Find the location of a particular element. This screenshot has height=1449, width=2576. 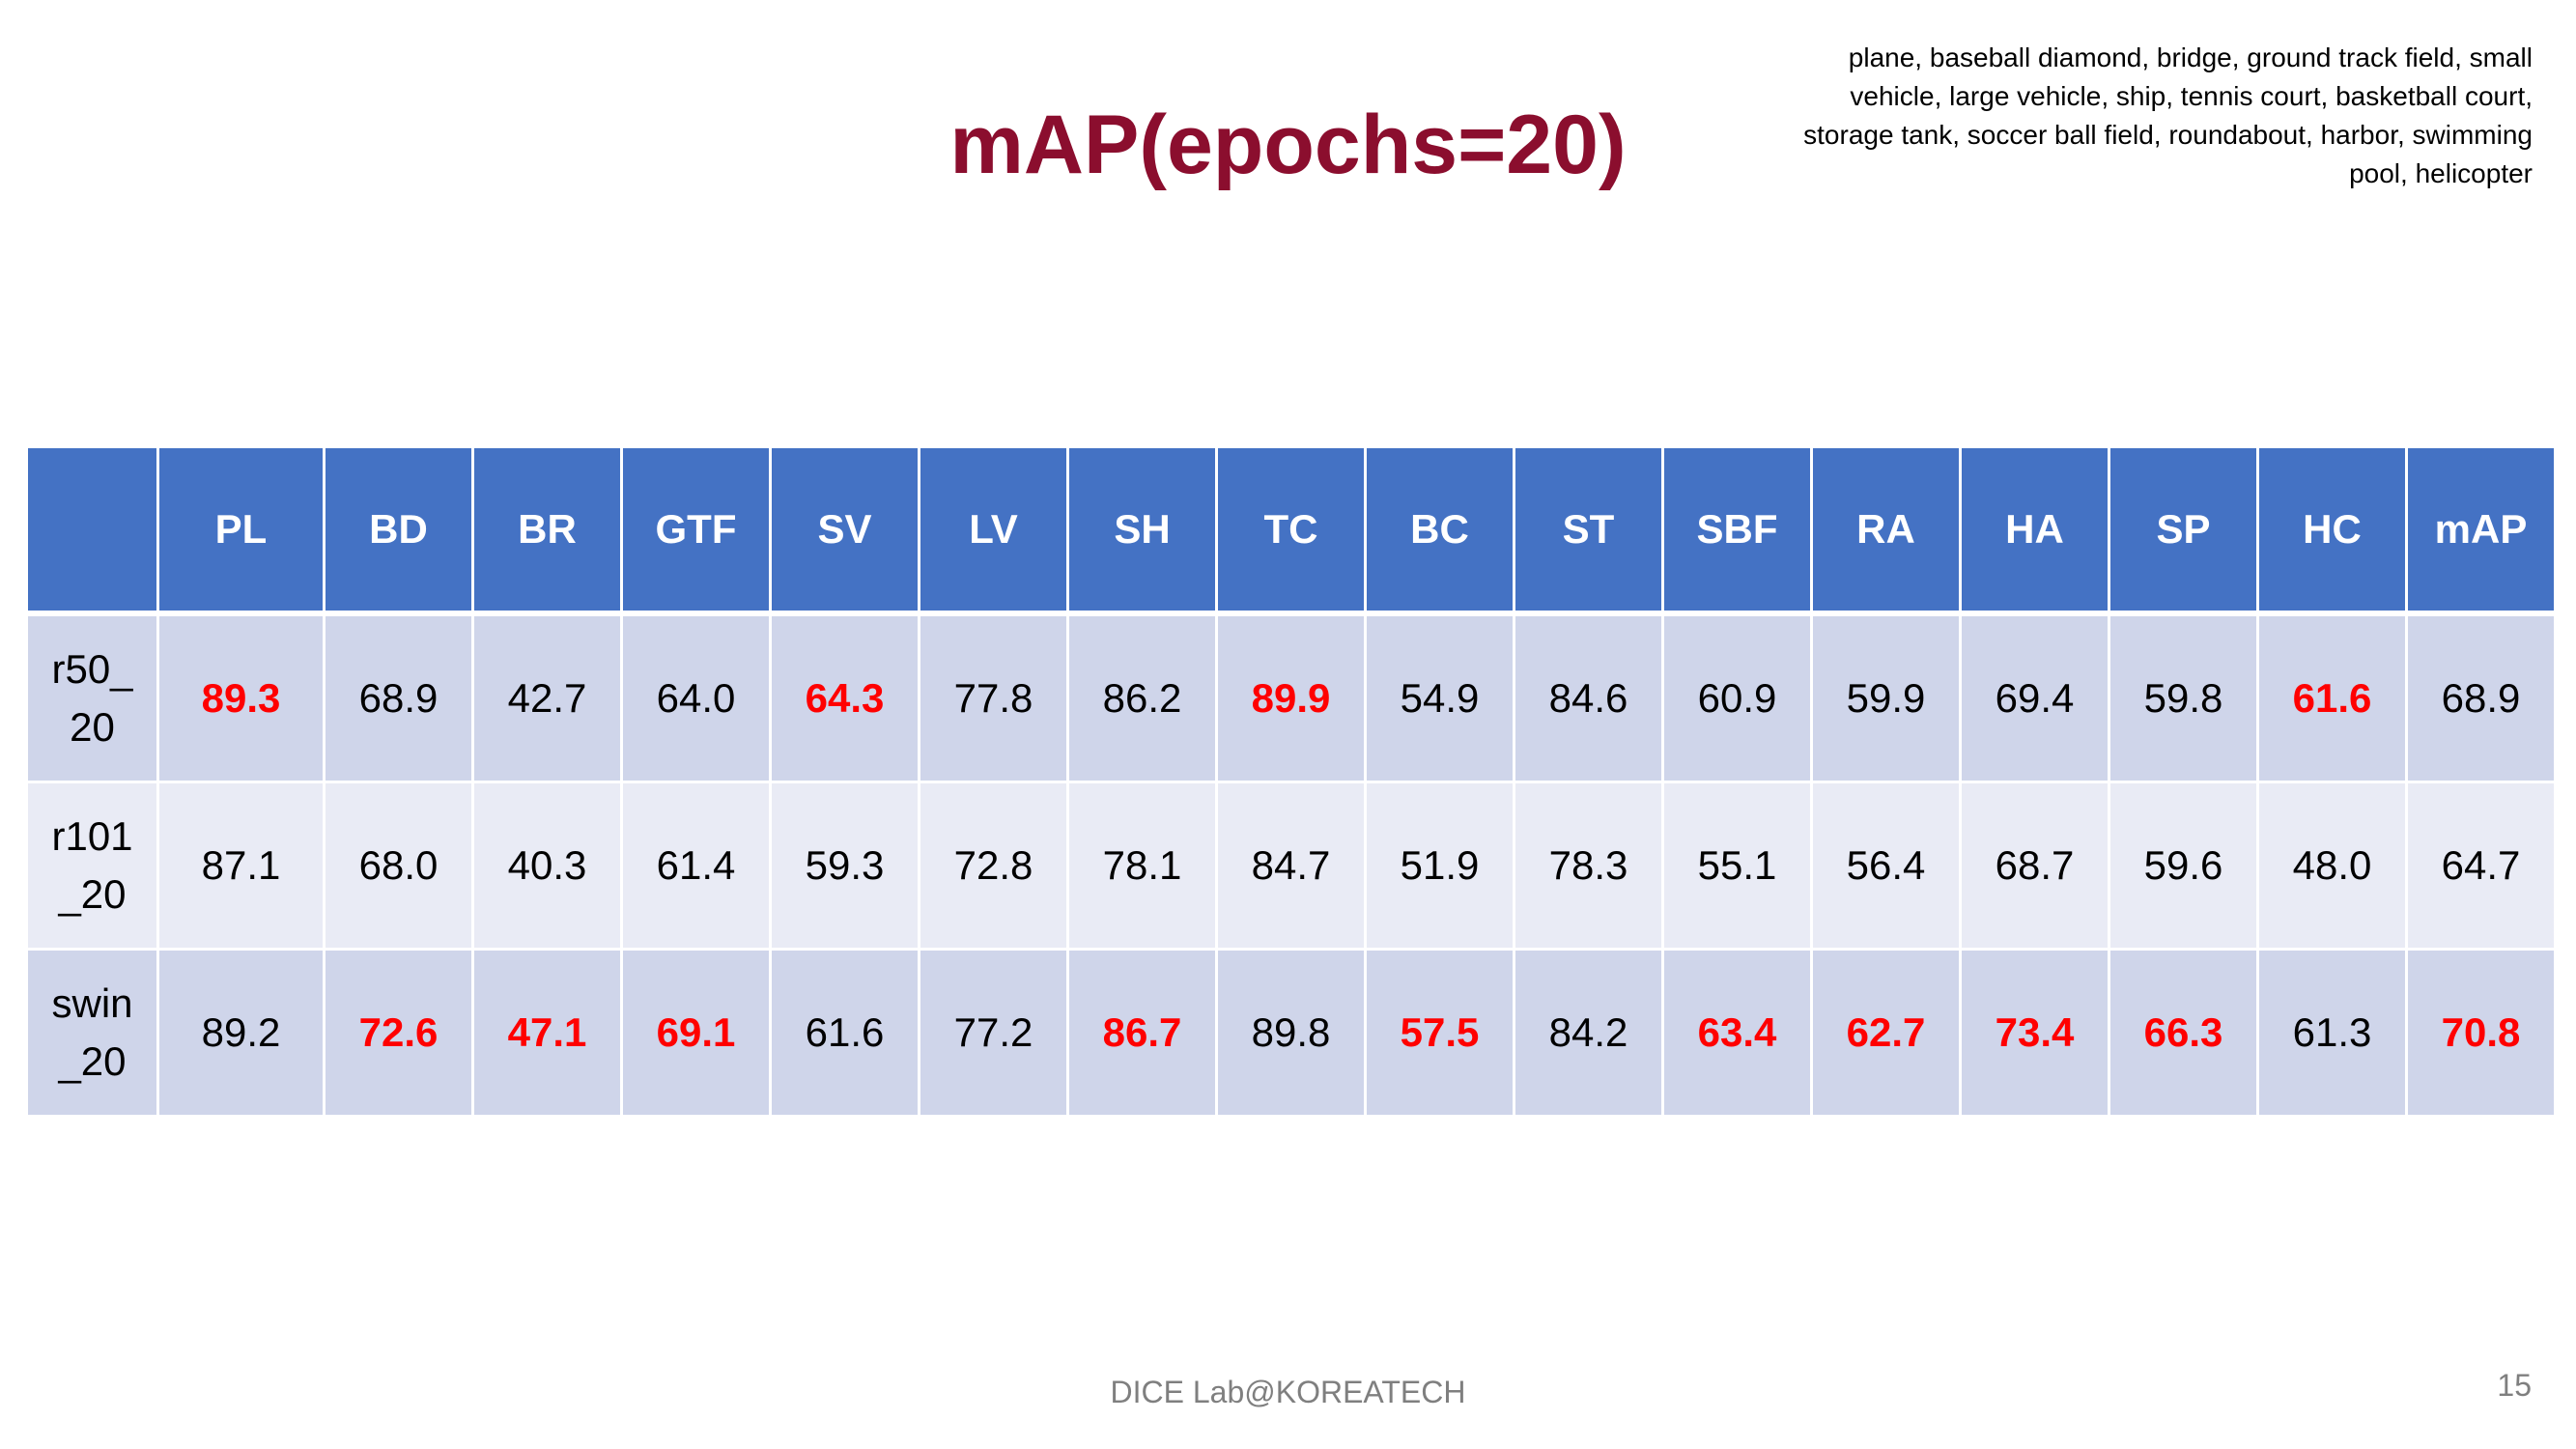

header-cell-lv: LV is located at coordinates (993, 530).